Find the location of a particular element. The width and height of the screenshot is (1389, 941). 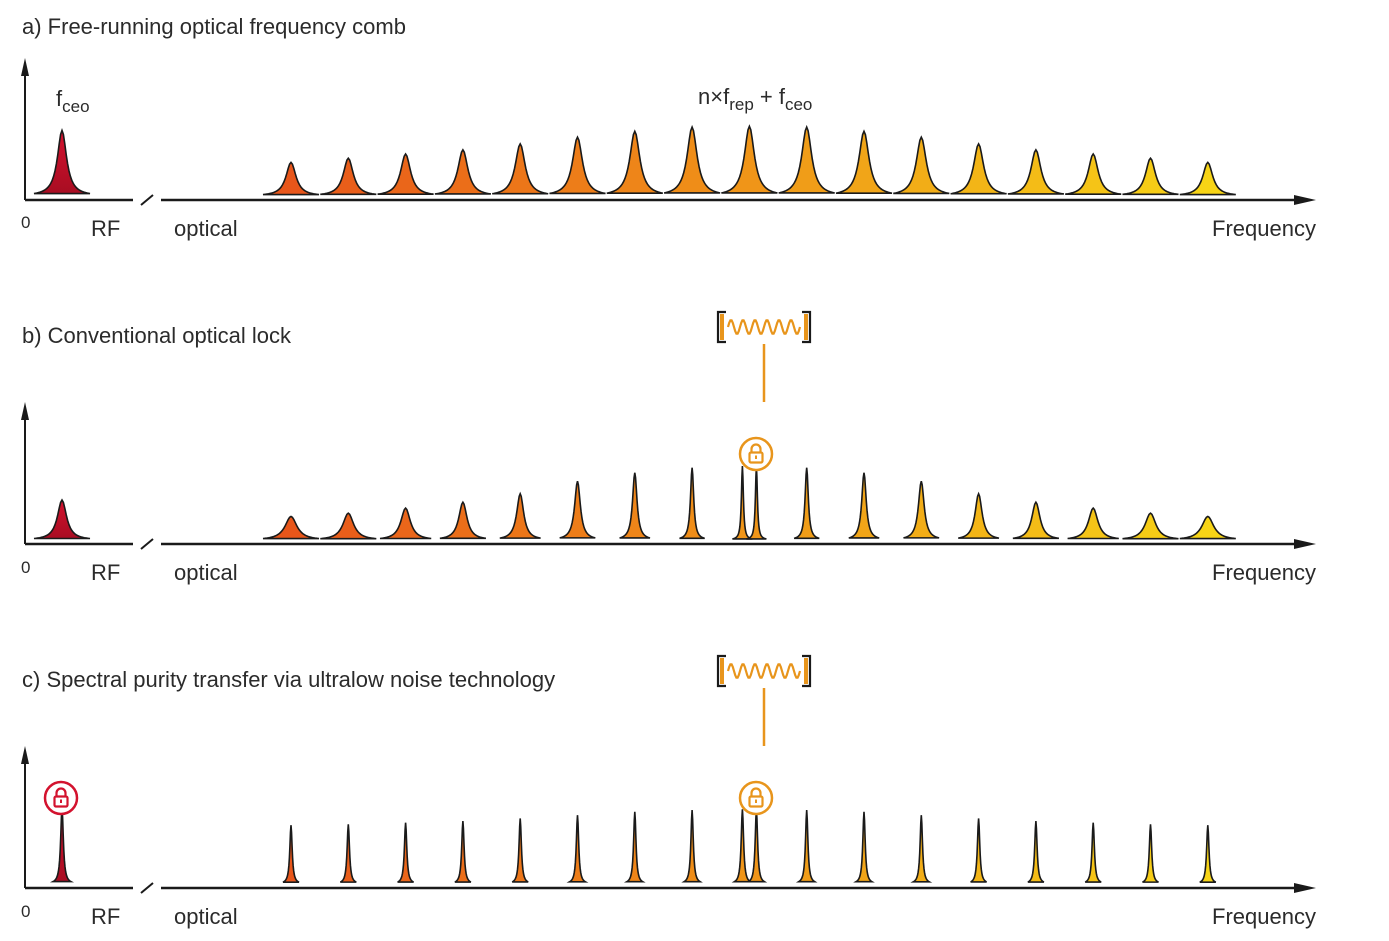

panel-c-axes is located at coordinates (668, 820).